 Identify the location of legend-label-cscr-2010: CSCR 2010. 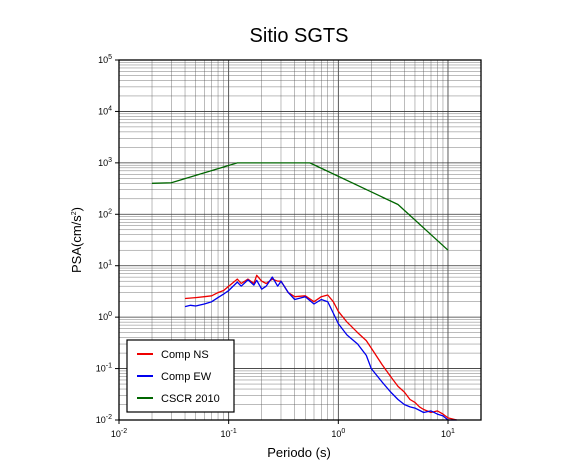
(190, 399).